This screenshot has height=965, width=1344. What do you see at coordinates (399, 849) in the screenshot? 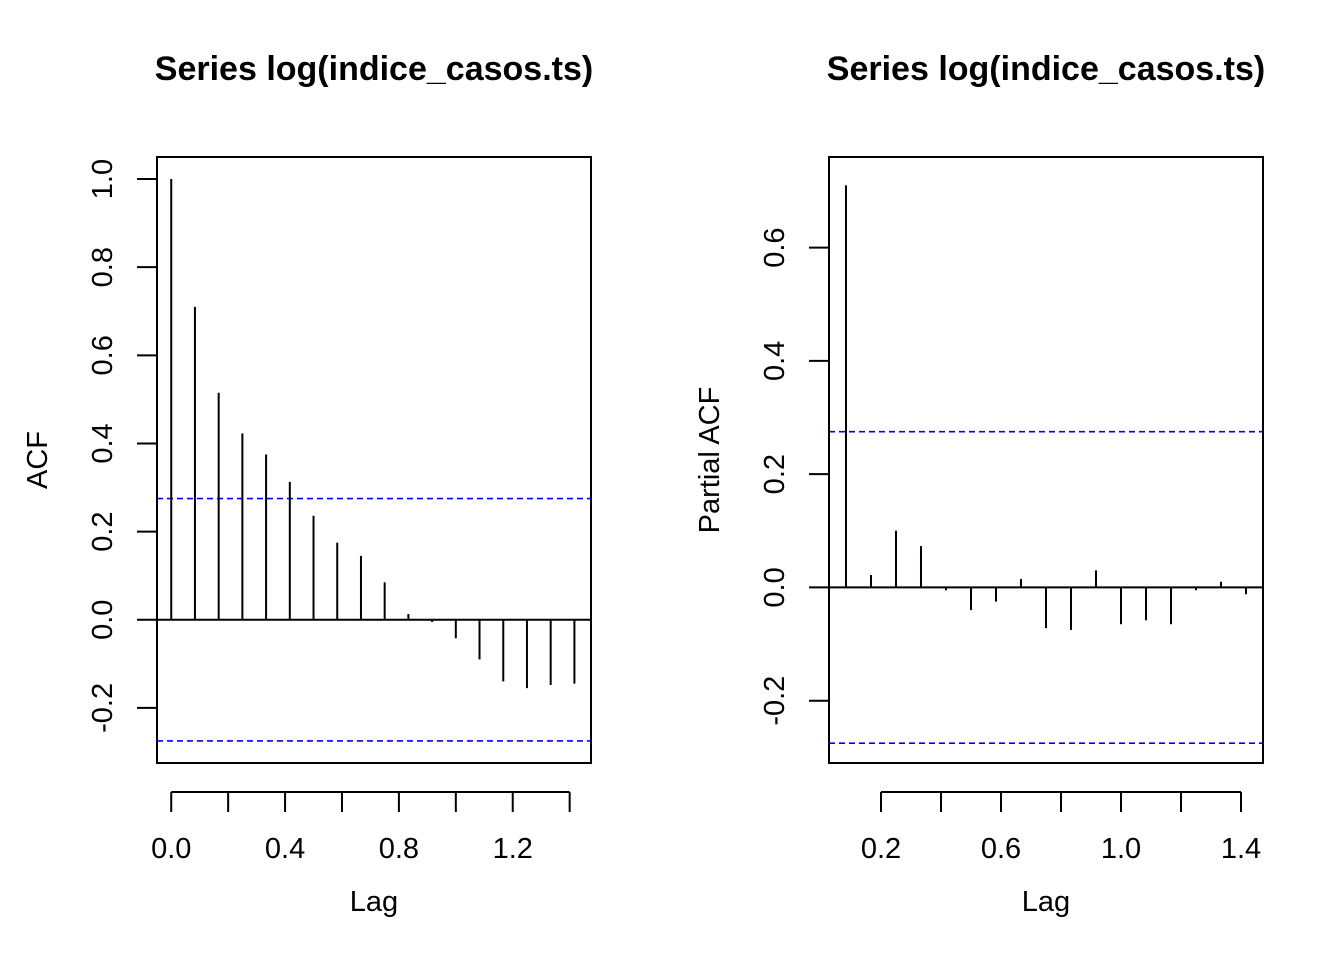
I see `acf-x-tick-label-4: 0.8` at bounding box center [399, 849].